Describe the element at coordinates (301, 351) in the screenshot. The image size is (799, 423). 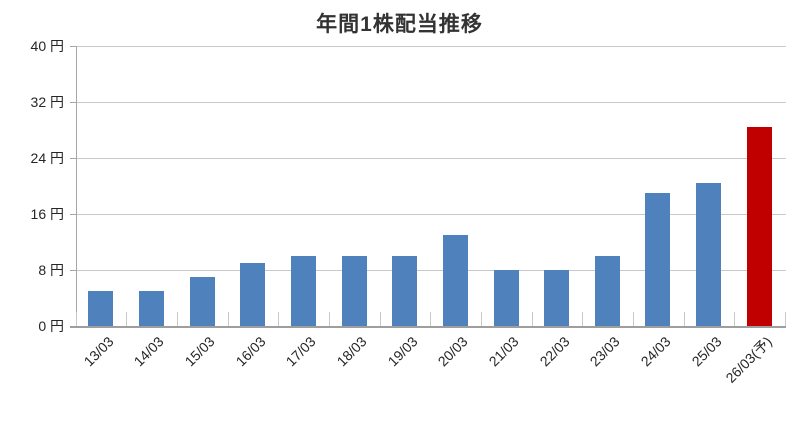
I see `x-tick-label: 17/03` at that location.